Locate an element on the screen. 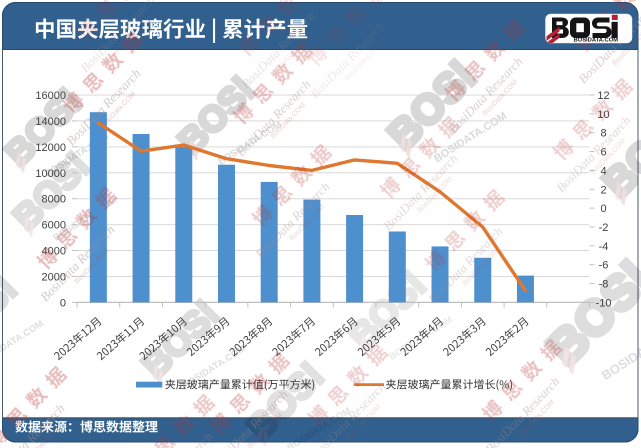 The image size is (641, 448). svg-text: -10 is located at coordinates (604, 303).